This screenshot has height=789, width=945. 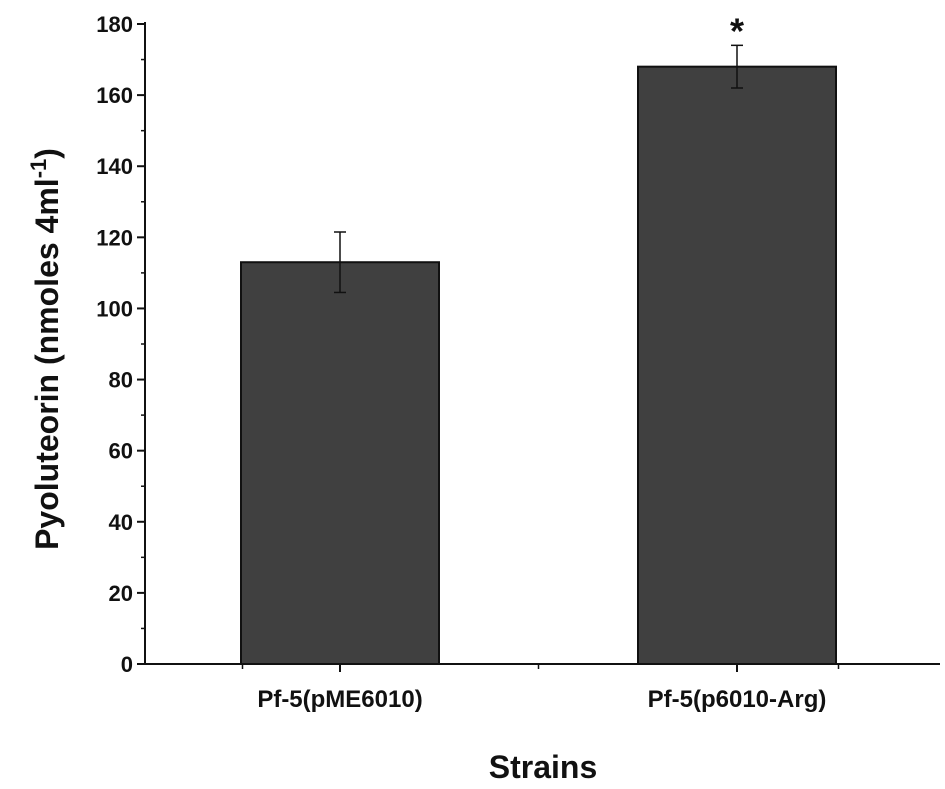 I want to click on x-axis-title: Strains, so click(x=543, y=767).